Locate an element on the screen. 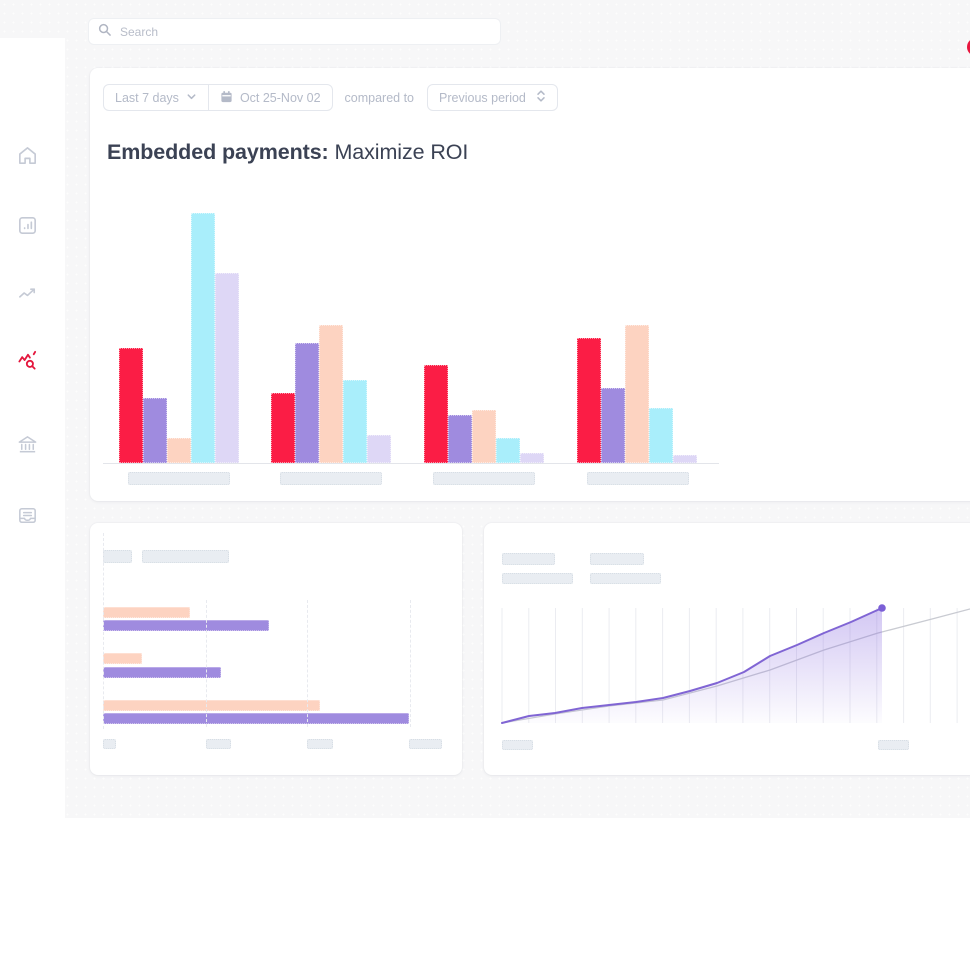 This screenshot has width=970, height=970. bar-chart-panel-icon is located at coordinates (28, 225).